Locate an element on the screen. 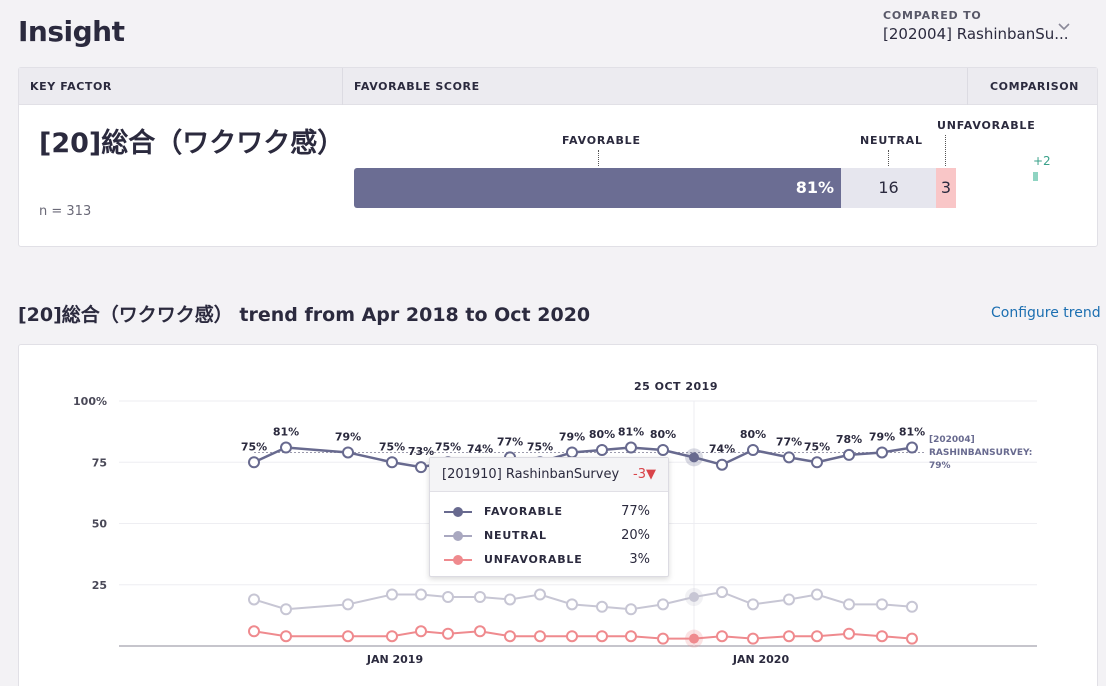 The height and width of the screenshot is (686, 1106). tooltip-value: 20% is located at coordinates (635, 535).